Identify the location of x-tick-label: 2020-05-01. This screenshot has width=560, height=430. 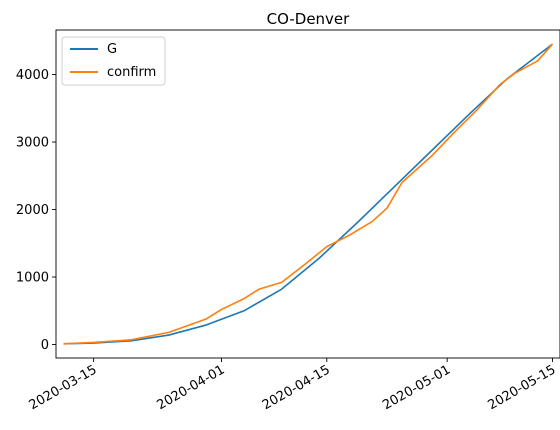
(416, 387).